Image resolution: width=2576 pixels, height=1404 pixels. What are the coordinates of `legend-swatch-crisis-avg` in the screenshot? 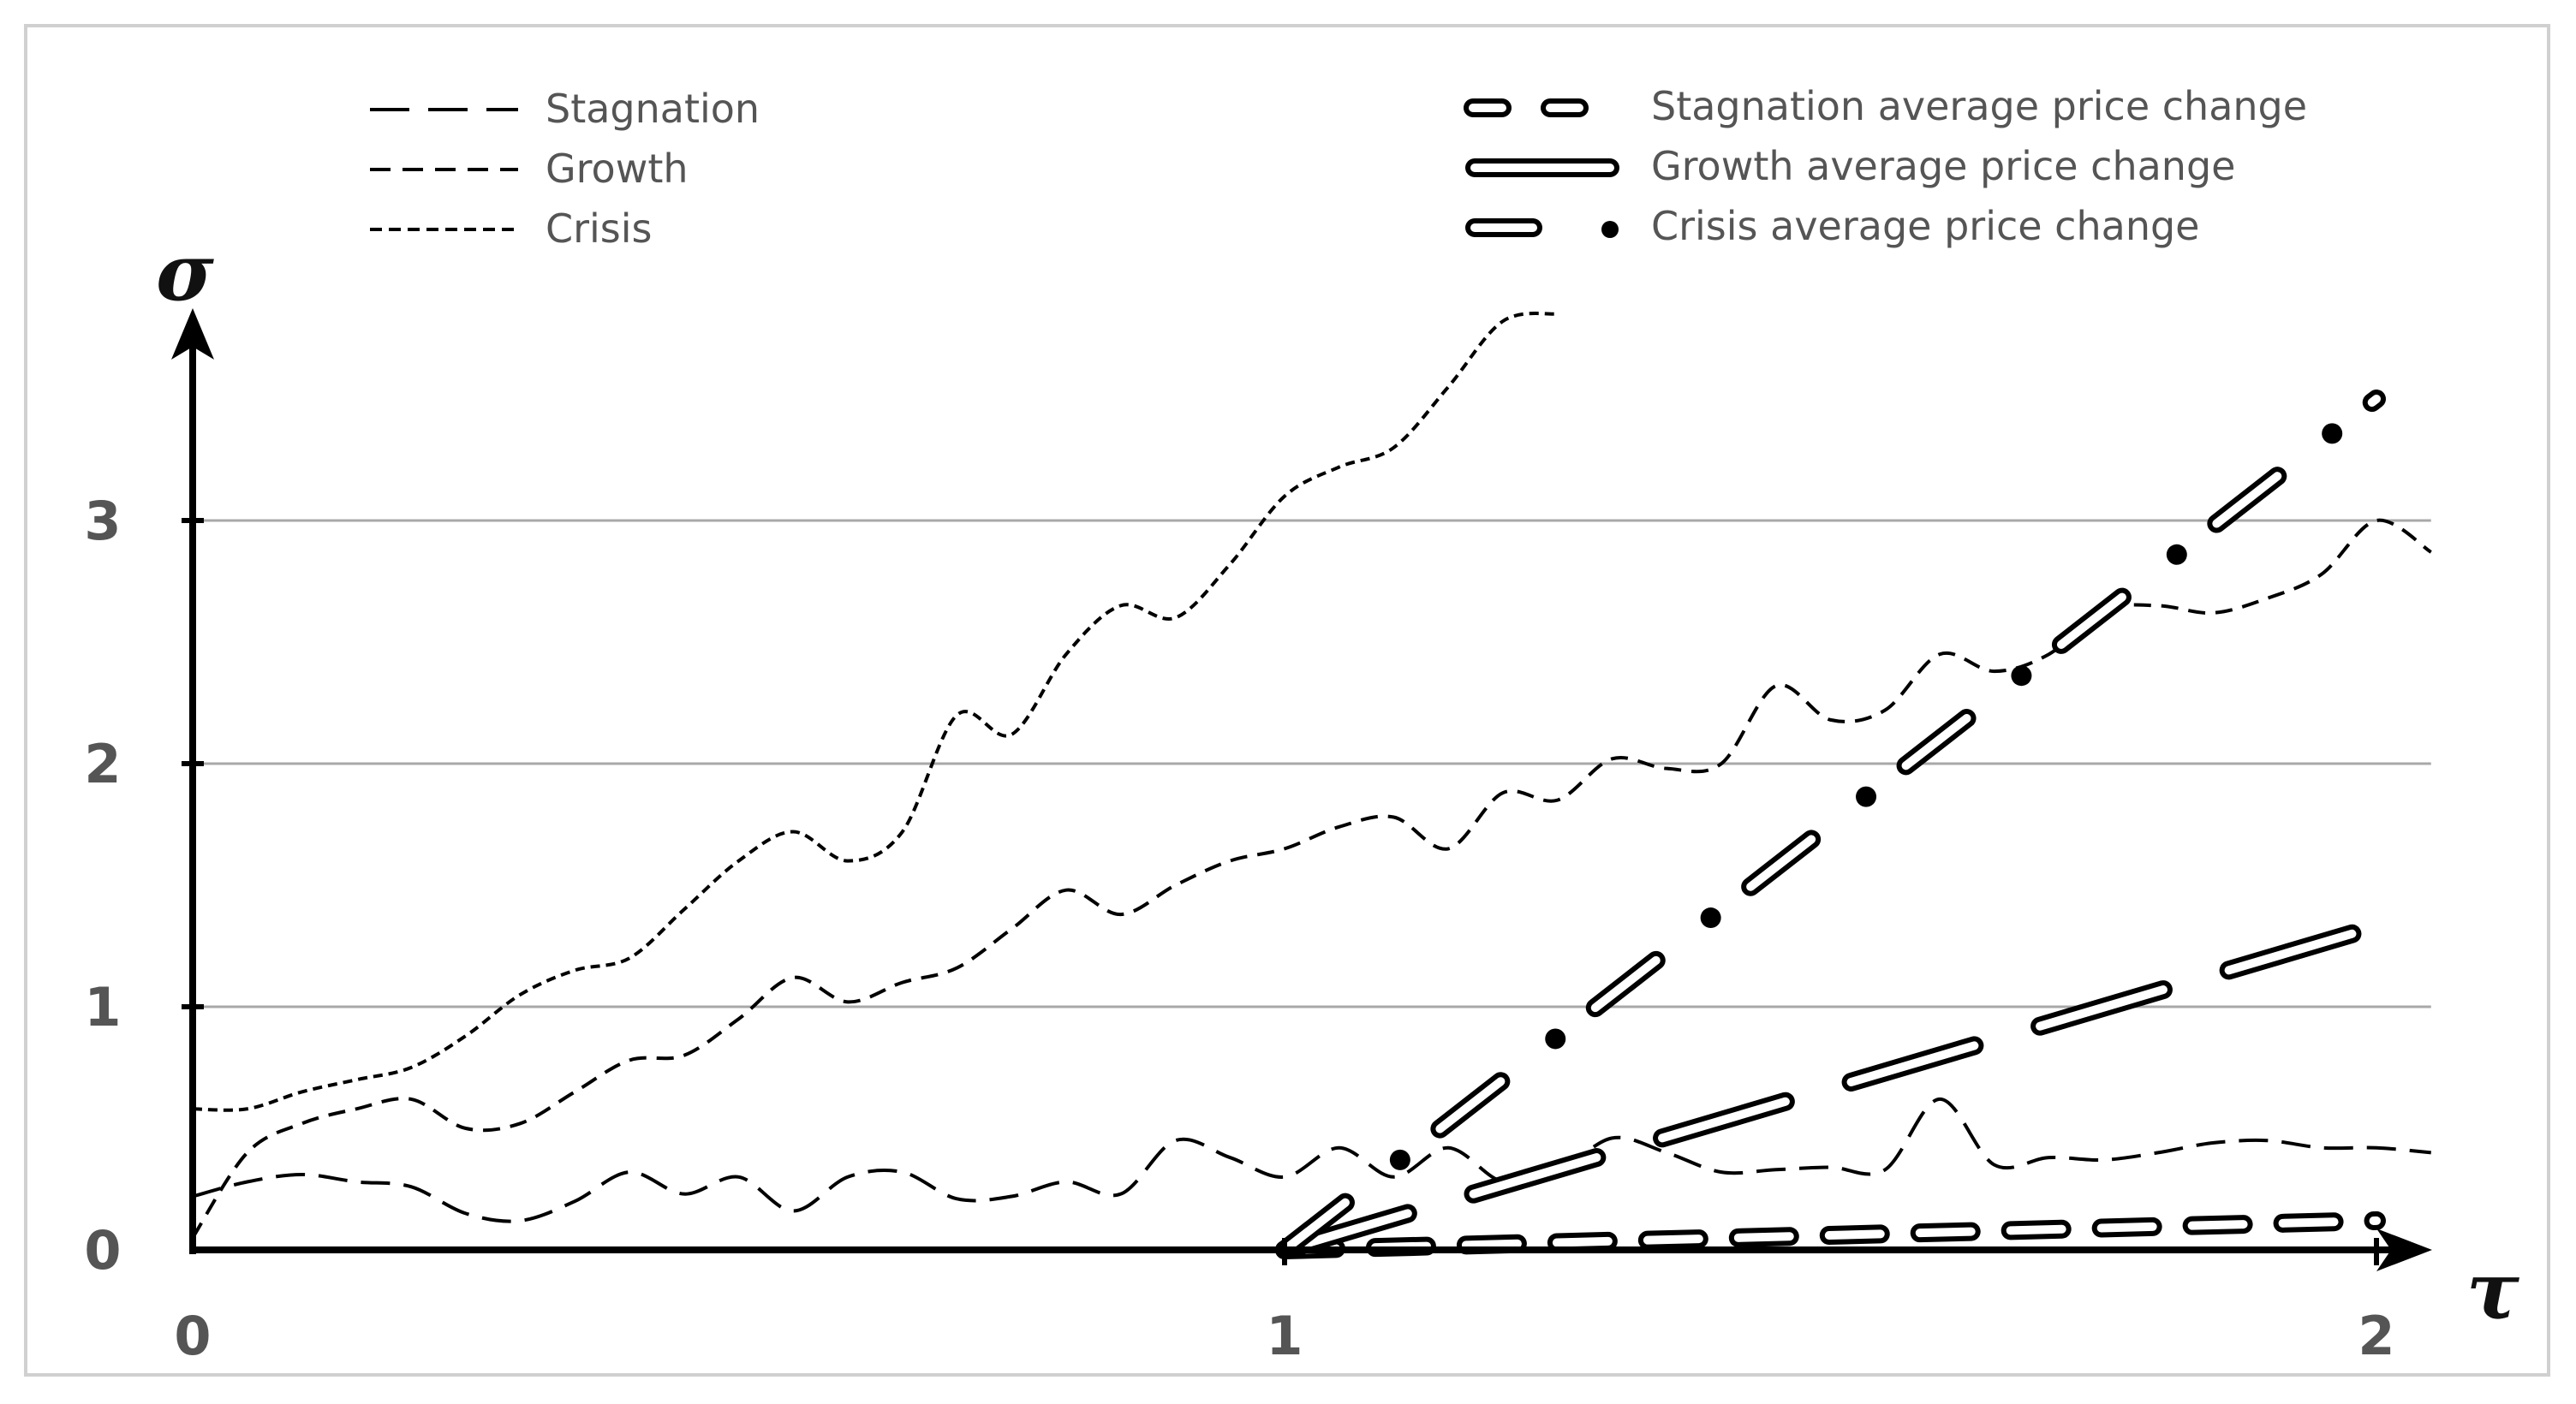 It's located at (1542, 228).